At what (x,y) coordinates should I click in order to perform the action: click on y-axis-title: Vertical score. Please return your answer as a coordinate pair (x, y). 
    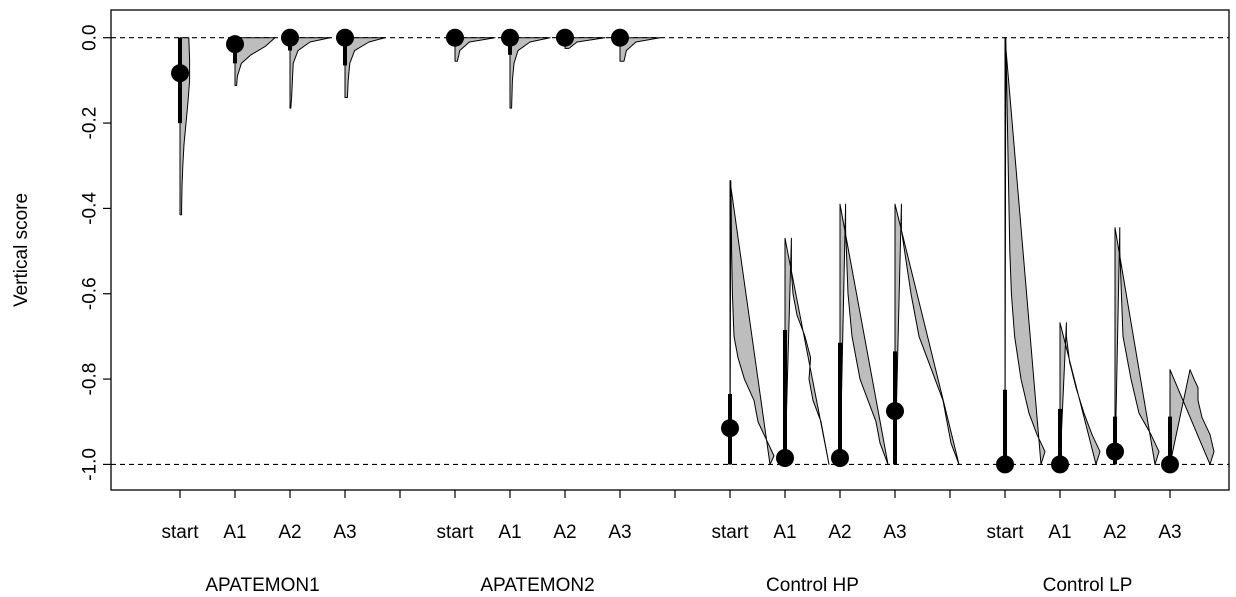
    Looking at the image, I should click on (21, 250).